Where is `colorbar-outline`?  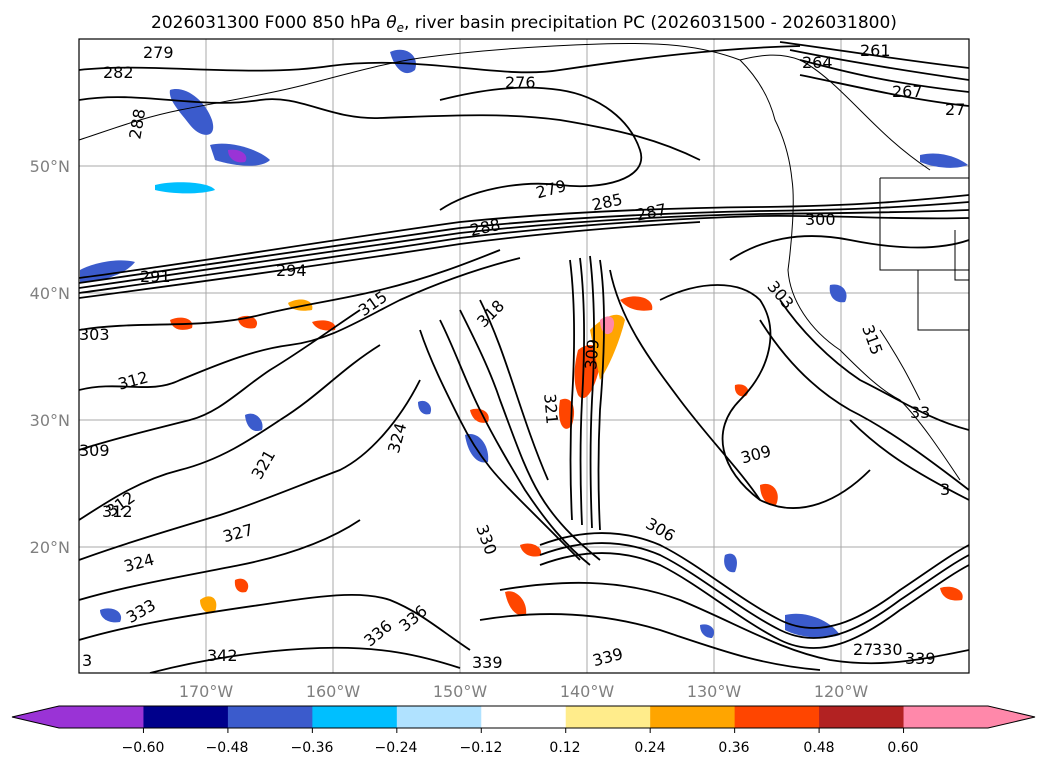 colorbar-outline is located at coordinates (523, 717).